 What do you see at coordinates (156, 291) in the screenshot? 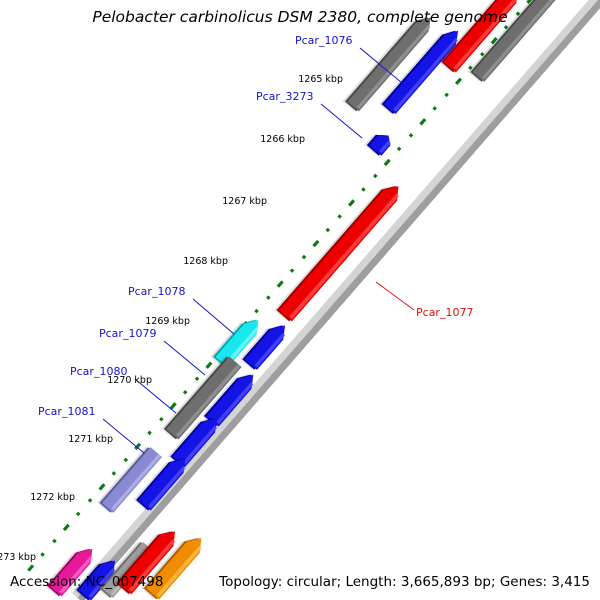
I see `gene-label-pcar_1078: Pcar_1078` at bounding box center [156, 291].